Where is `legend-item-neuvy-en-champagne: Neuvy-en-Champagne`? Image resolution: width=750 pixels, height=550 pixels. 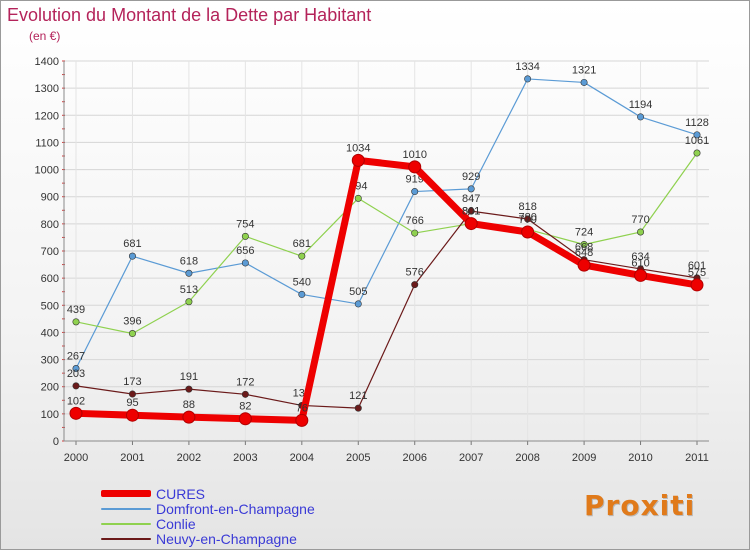
legend-item-neuvy-en-champagne: Neuvy-en-Champagne is located at coordinates (208, 538).